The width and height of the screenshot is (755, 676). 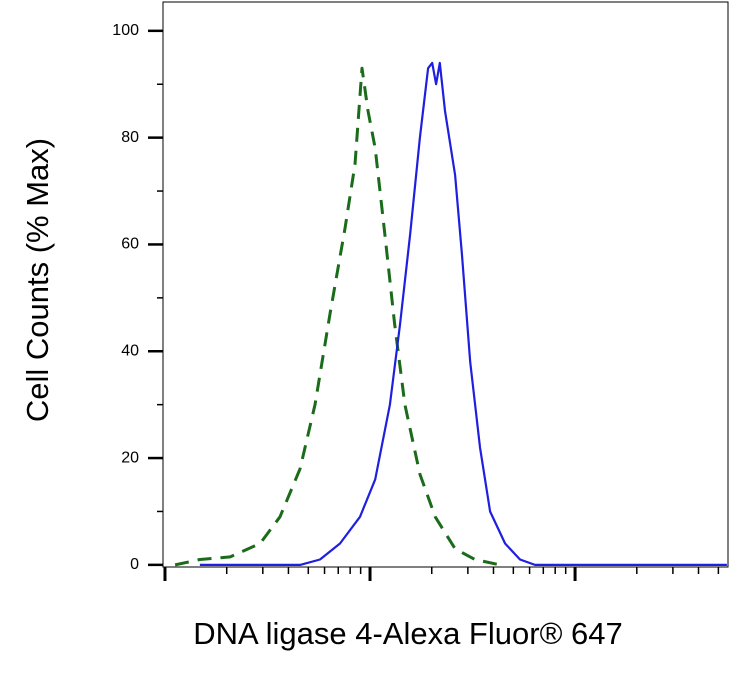 What do you see at coordinates (130, 457) in the screenshot?
I see `y-tick-label: 20` at bounding box center [130, 457].